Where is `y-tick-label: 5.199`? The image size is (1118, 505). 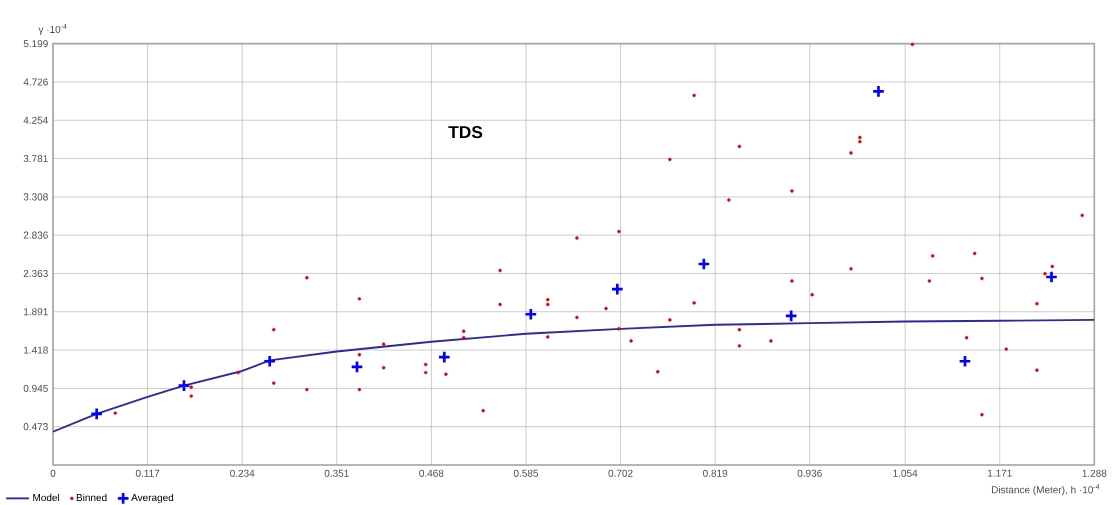
y-tick-label: 5.199 is located at coordinates (35, 44).